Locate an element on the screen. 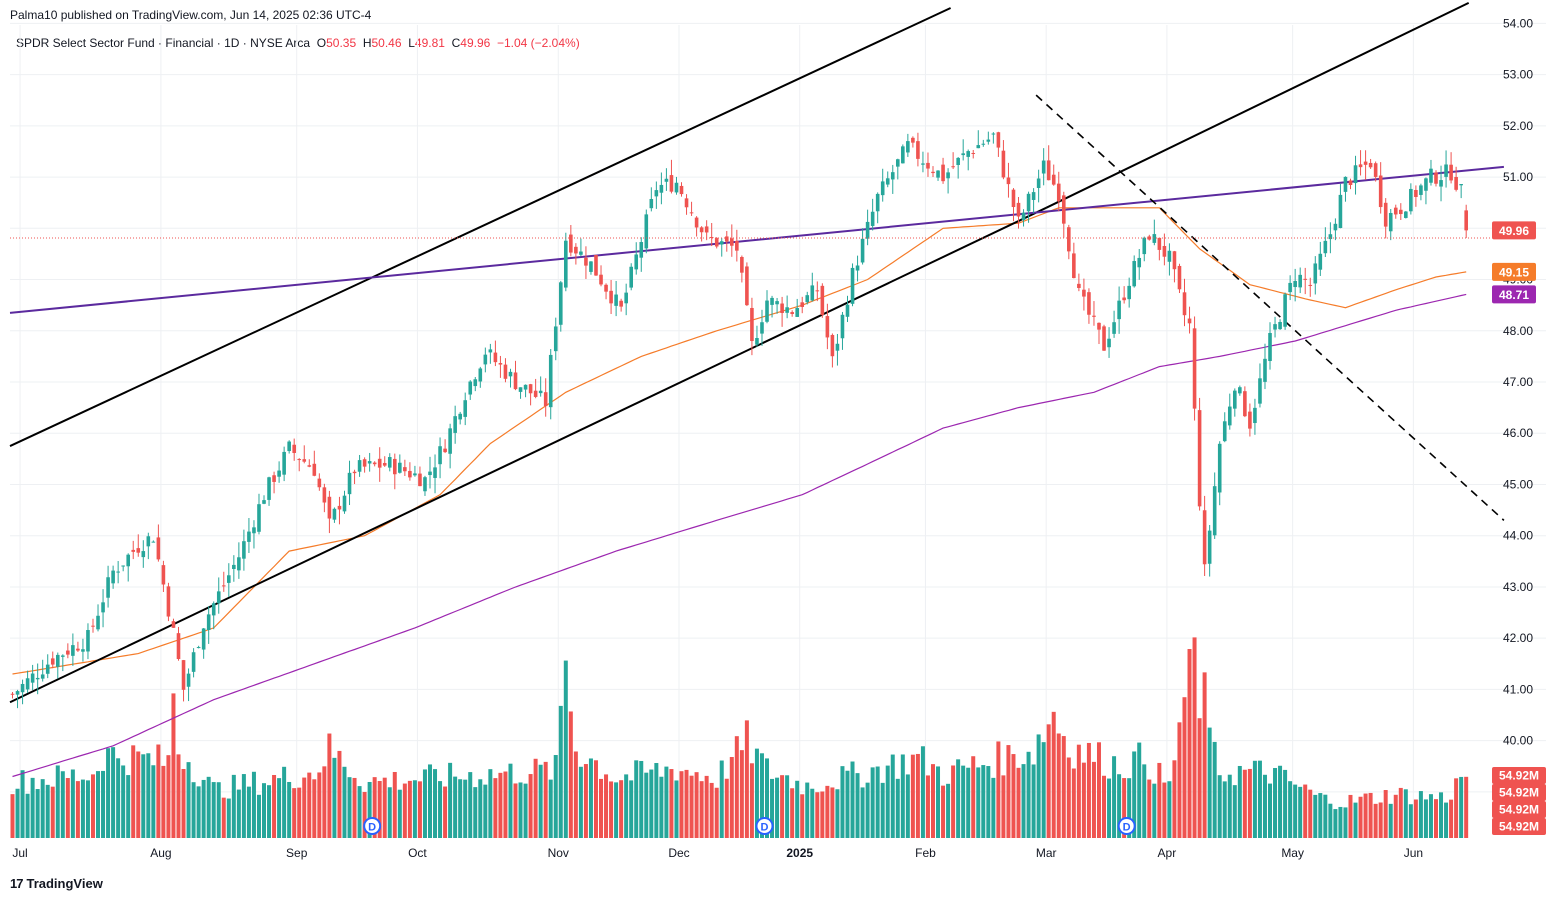 The height and width of the screenshot is (901, 1560). x-tick-label: Jul is located at coordinates (19, 853).